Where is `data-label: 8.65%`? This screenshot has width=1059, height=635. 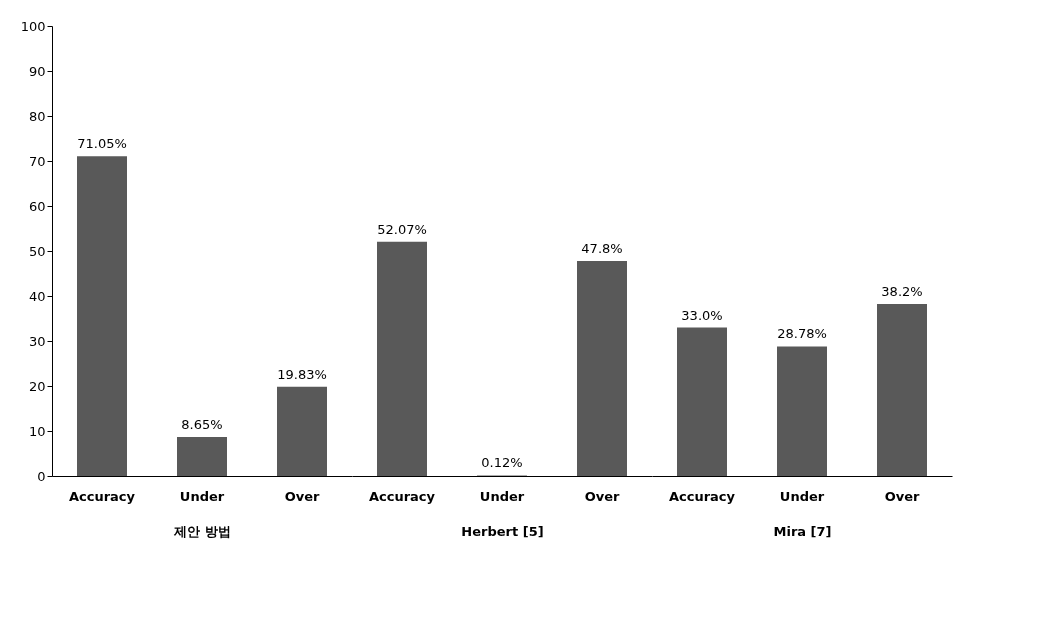 data-label: 8.65% is located at coordinates (202, 425).